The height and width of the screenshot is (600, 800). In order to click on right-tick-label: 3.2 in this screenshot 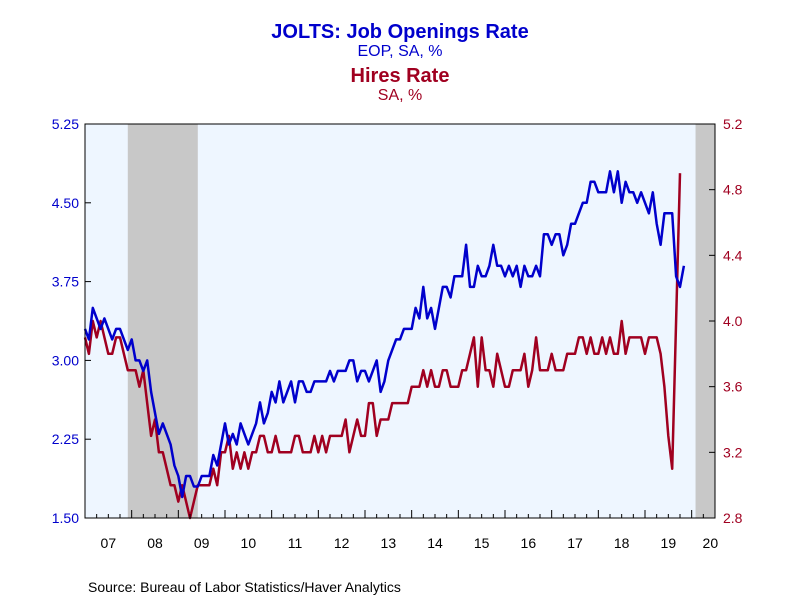, I will do `click(733, 452)`.